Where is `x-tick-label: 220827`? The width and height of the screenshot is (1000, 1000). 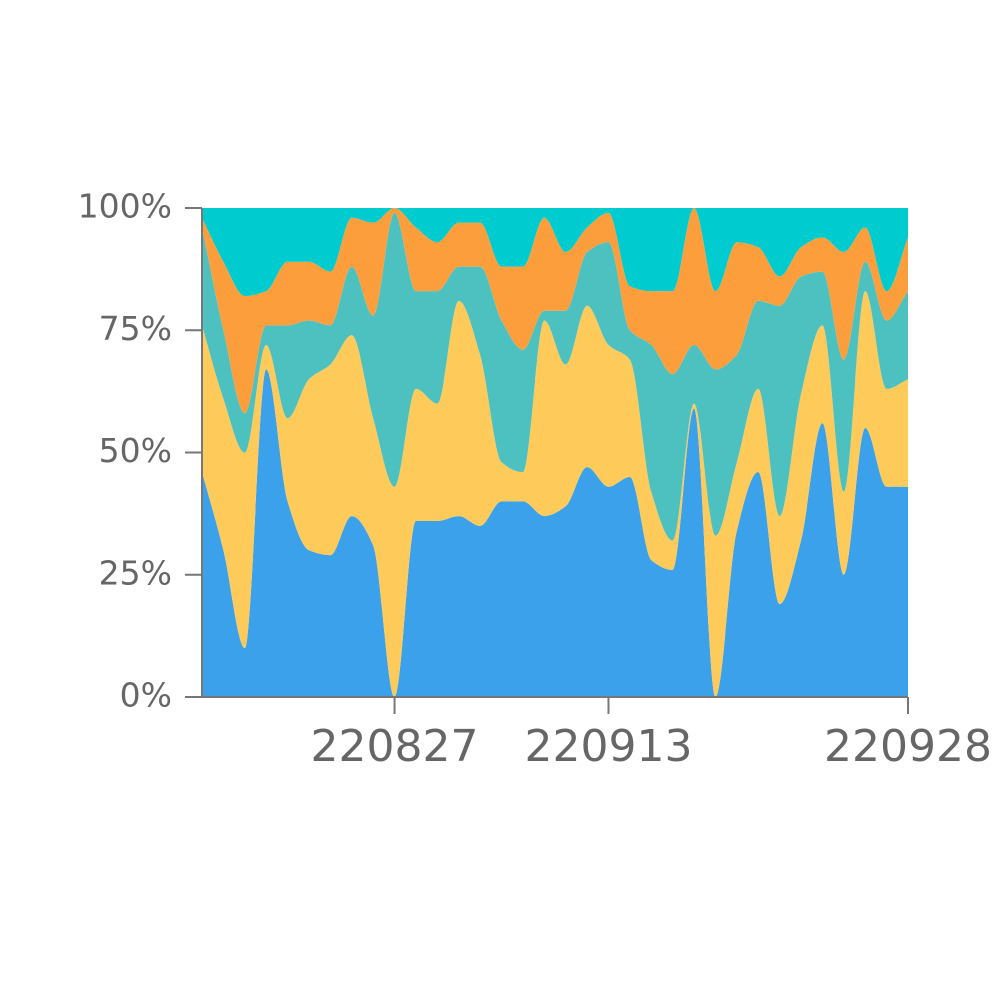 x-tick-label: 220827 is located at coordinates (395, 746).